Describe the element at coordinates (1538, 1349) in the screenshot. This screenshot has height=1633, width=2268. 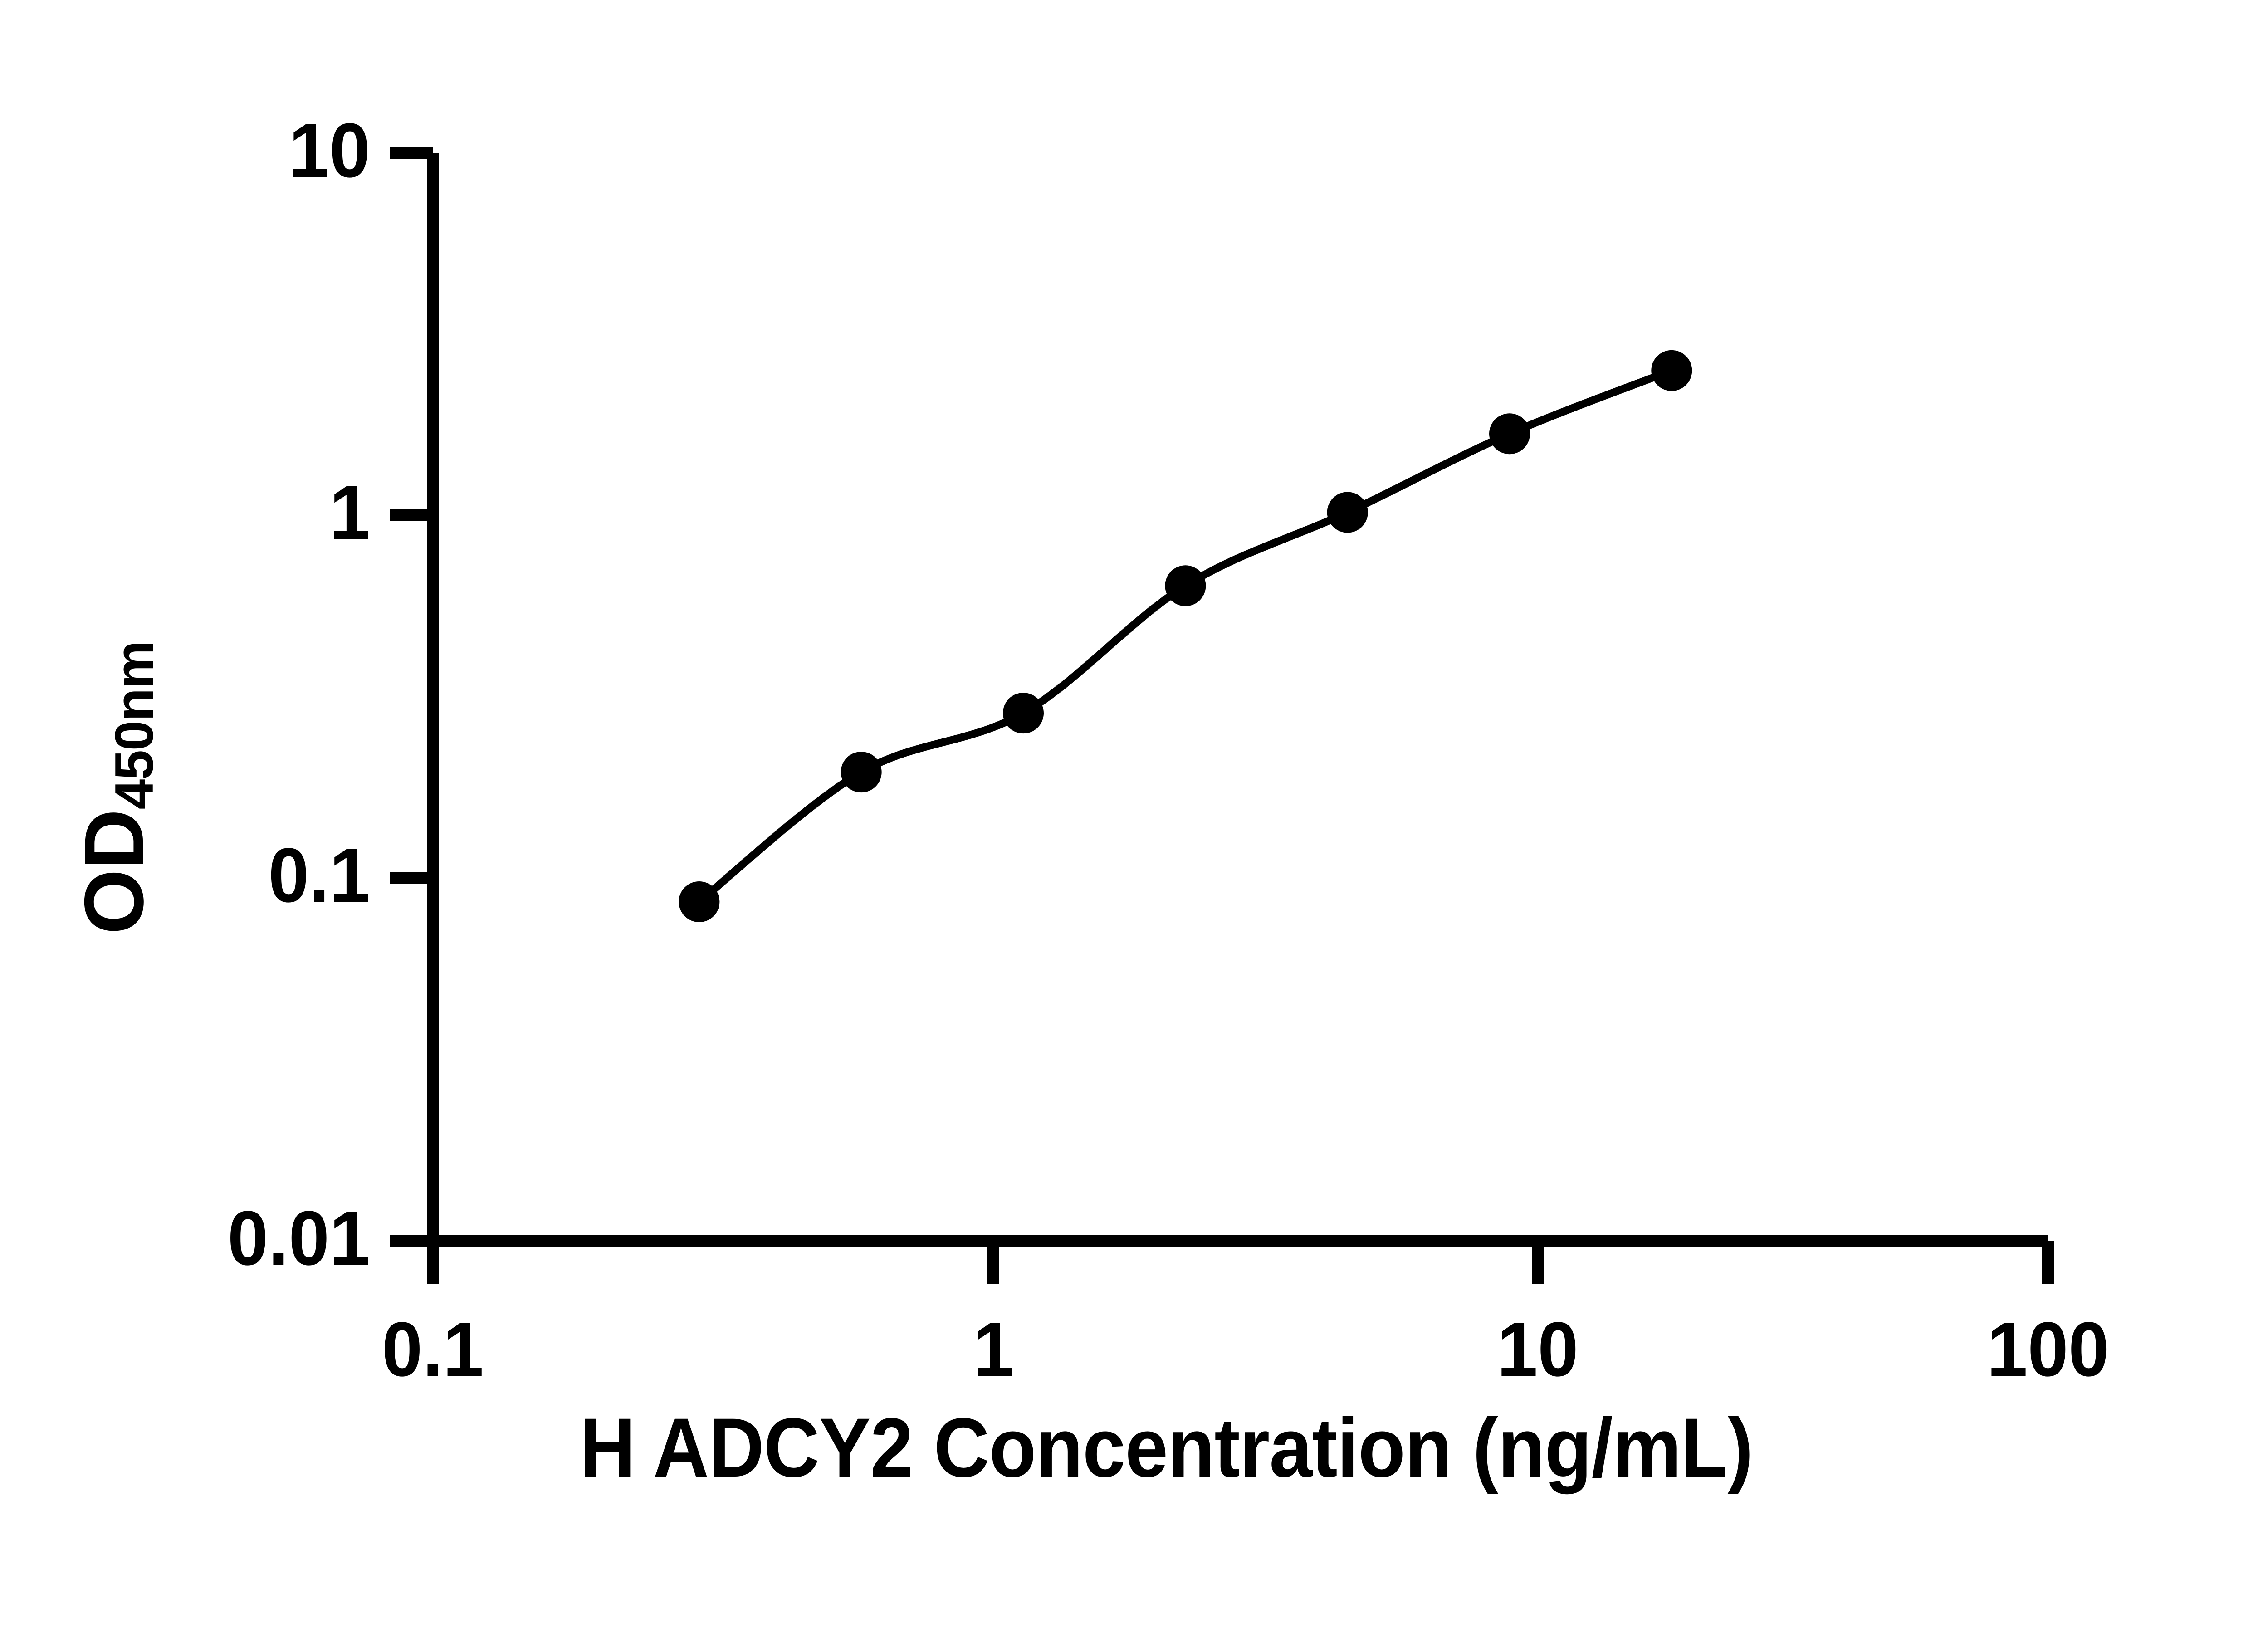
I see `x-tick-label-10: 10` at that location.